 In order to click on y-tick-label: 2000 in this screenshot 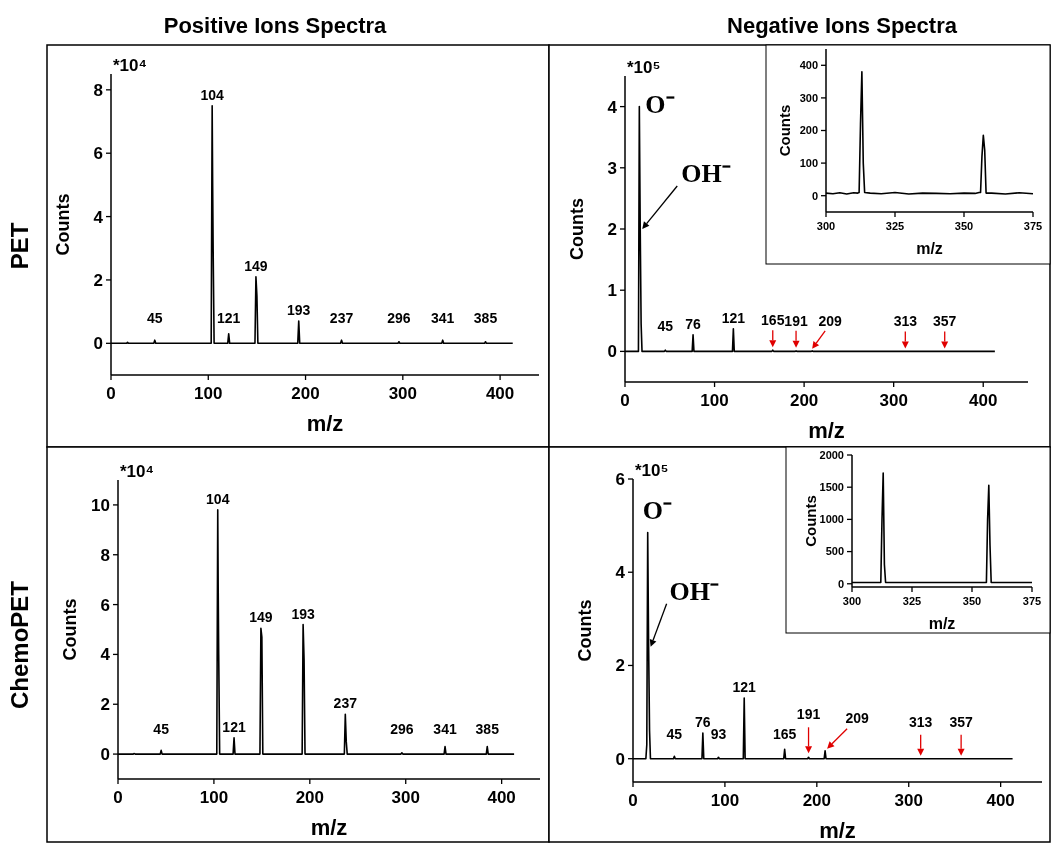, I will do `click(831, 454)`.